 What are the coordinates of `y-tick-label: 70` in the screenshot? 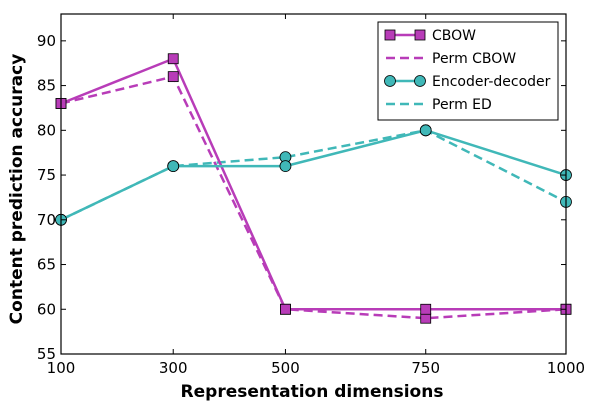 It's located at (46, 220).